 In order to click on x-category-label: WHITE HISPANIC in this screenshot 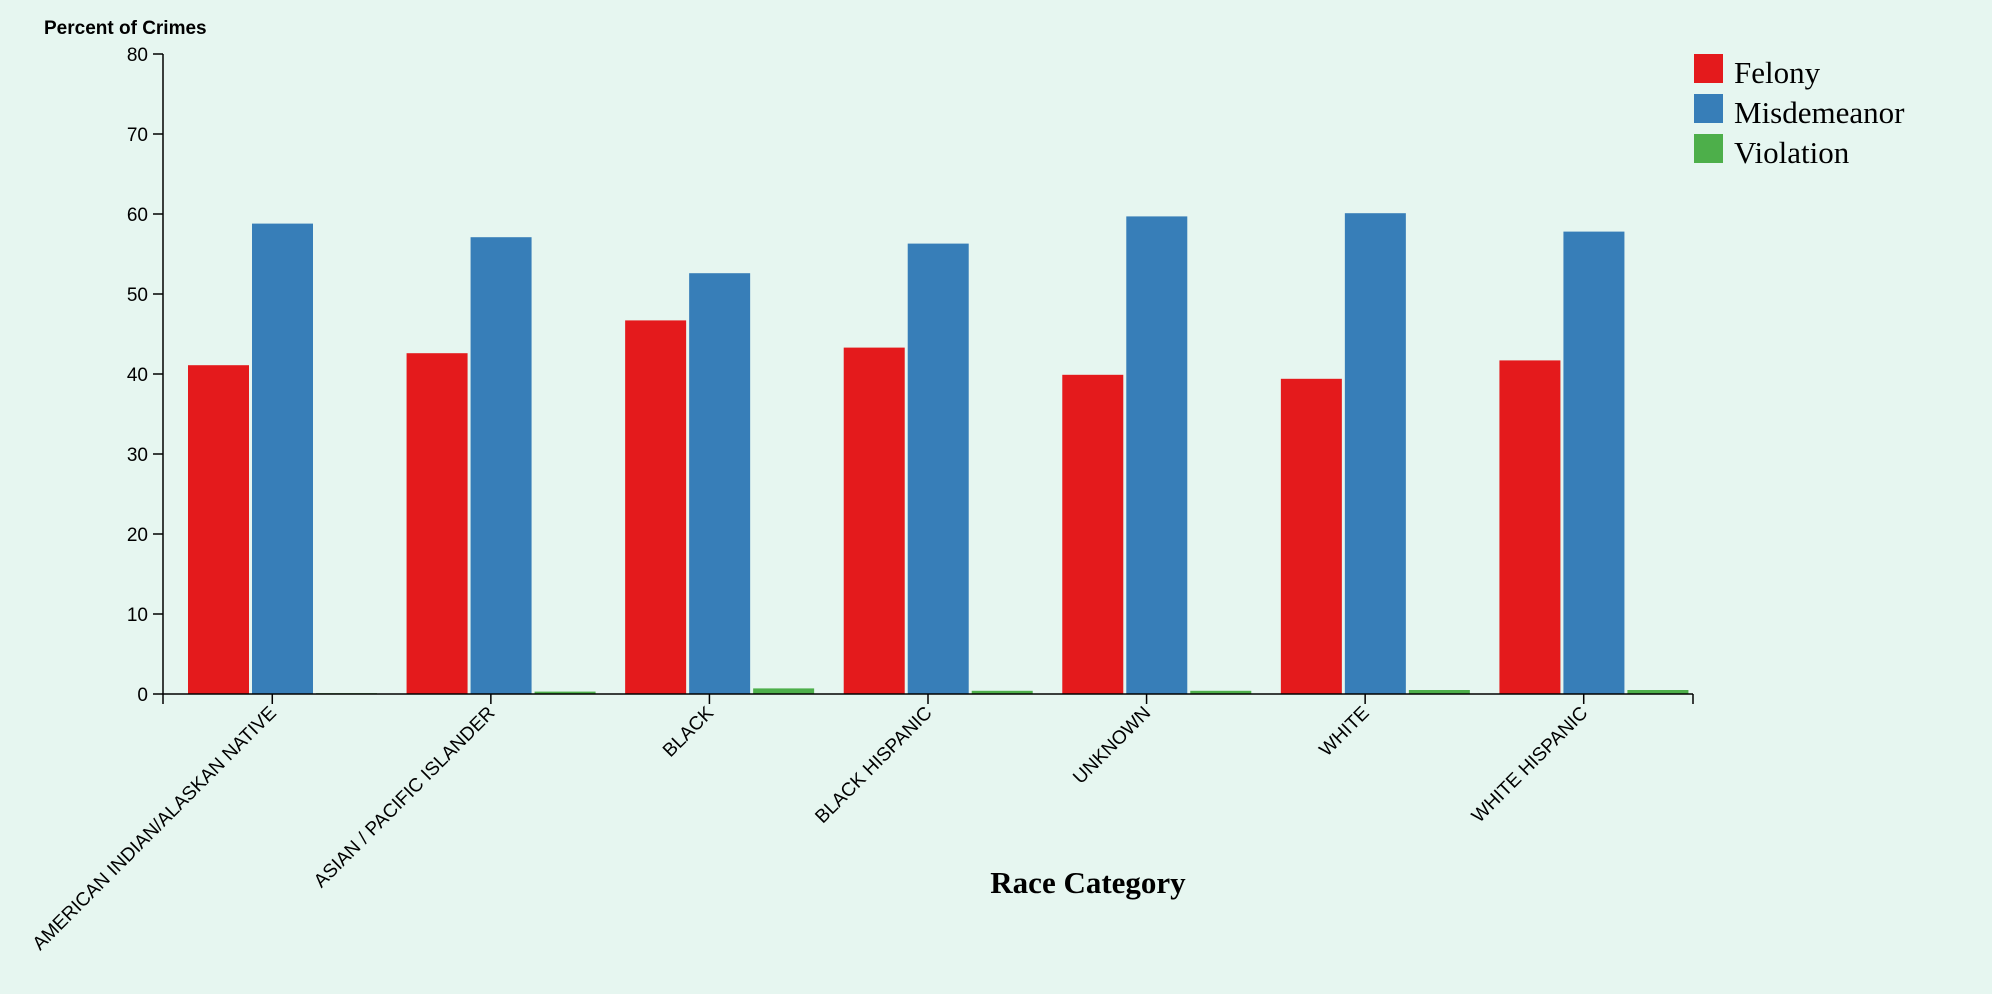, I will do `click(1530, 765)`.